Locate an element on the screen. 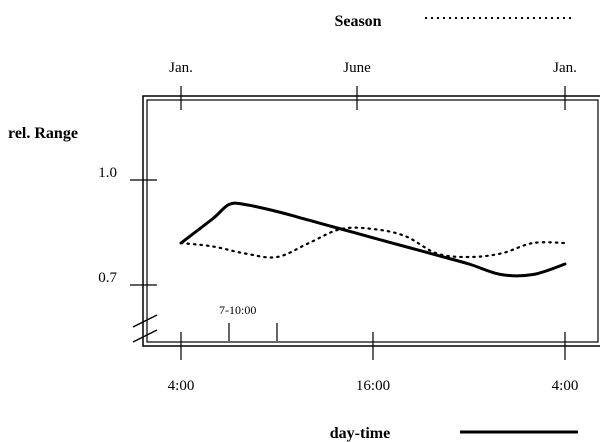 The height and width of the screenshot is (442, 600). annotation-7-10: 7-10:00 is located at coordinates (237, 310).